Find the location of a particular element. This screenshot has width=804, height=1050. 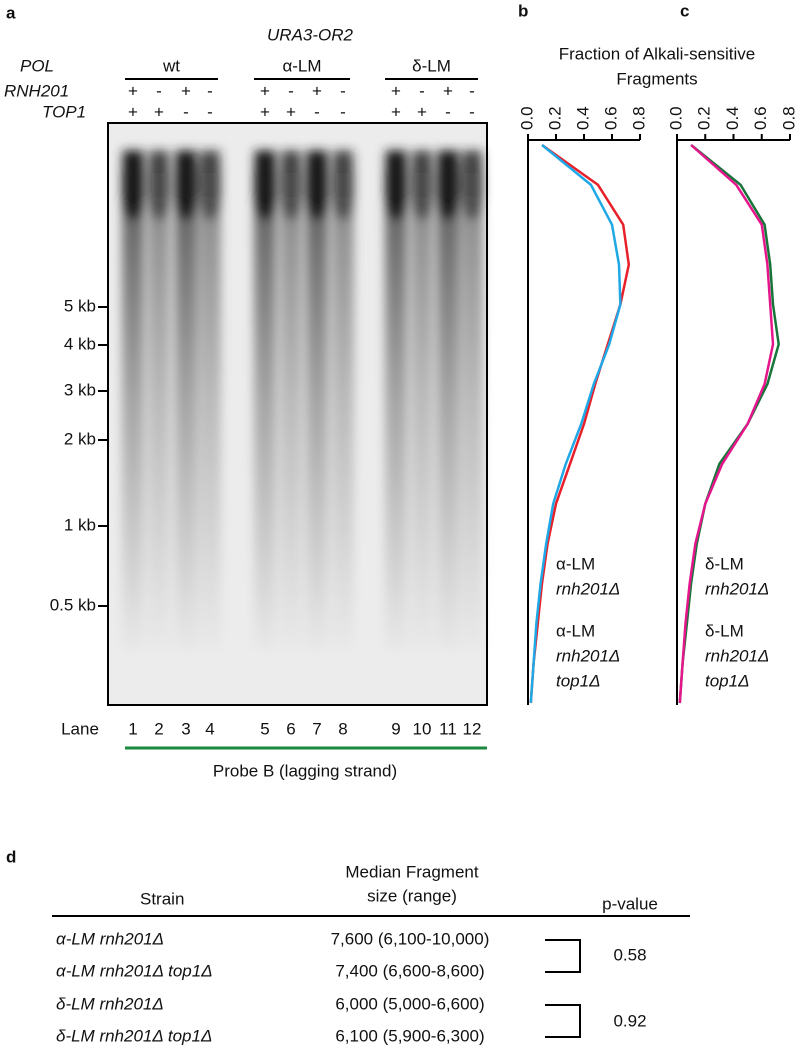

size-marker: 1 kb is located at coordinates (80, 524).